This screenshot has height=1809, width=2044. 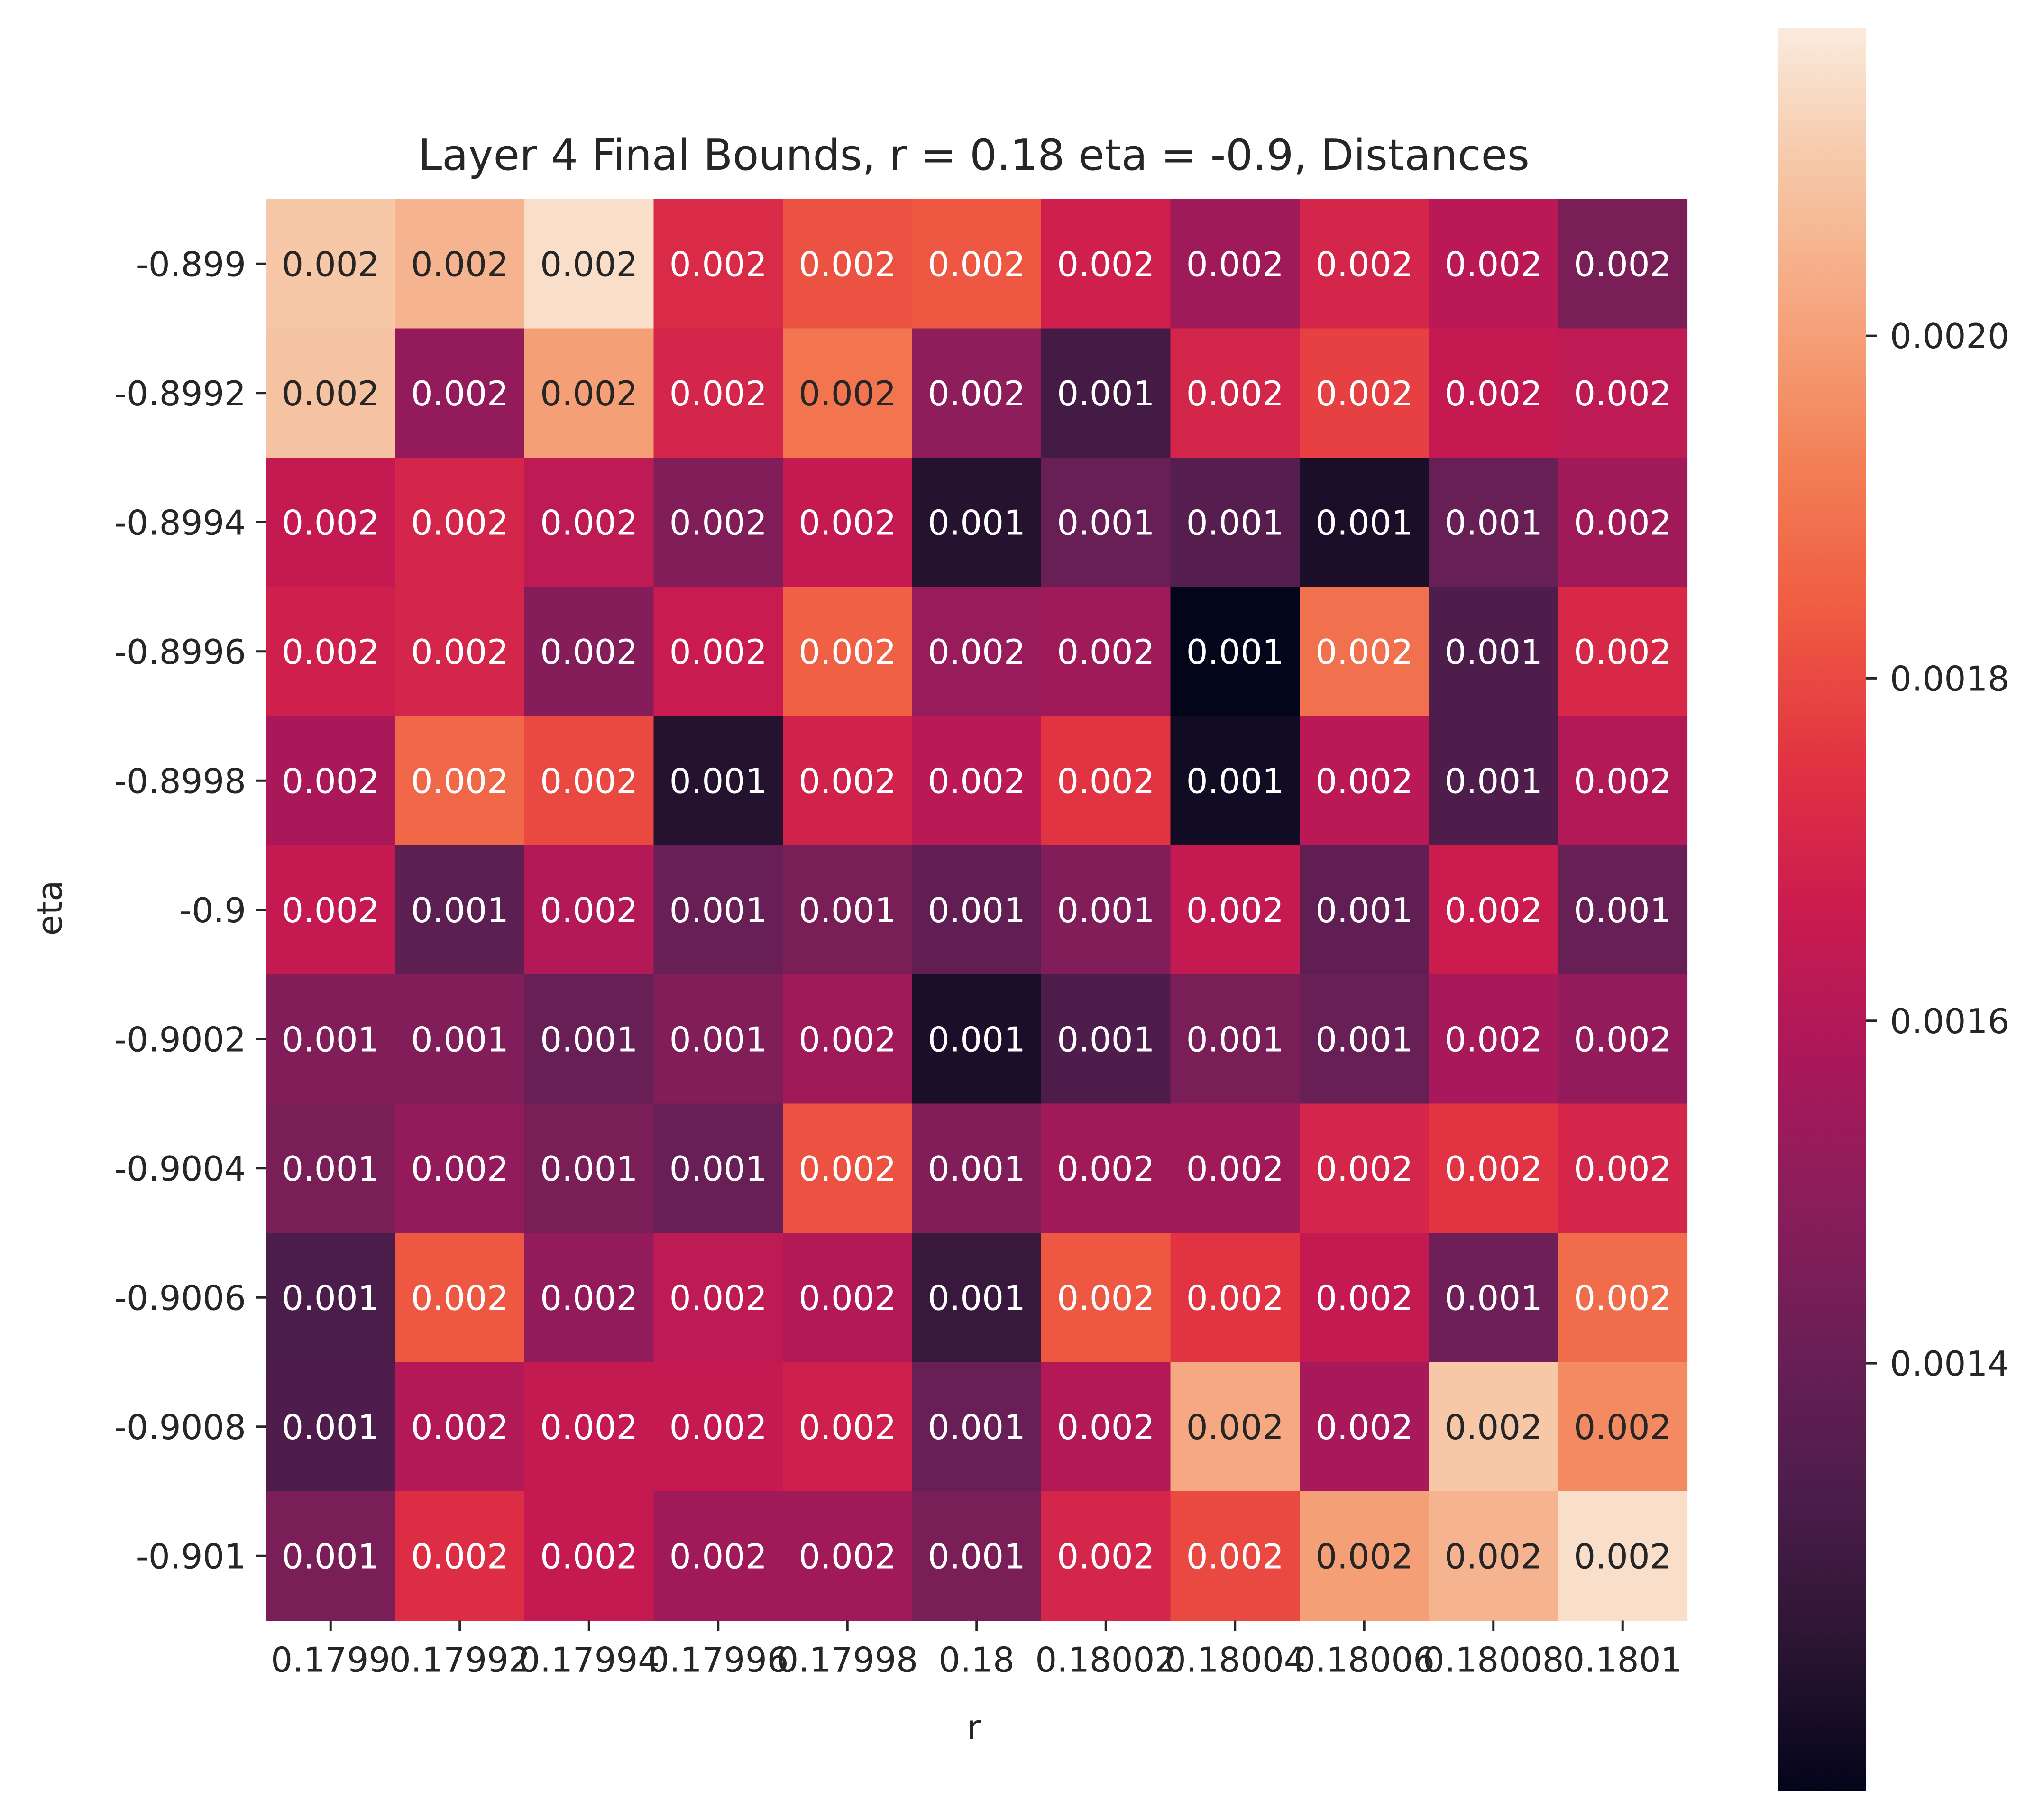 I want to click on x-tick-label: 0.17994, so click(x=589, y=1660).